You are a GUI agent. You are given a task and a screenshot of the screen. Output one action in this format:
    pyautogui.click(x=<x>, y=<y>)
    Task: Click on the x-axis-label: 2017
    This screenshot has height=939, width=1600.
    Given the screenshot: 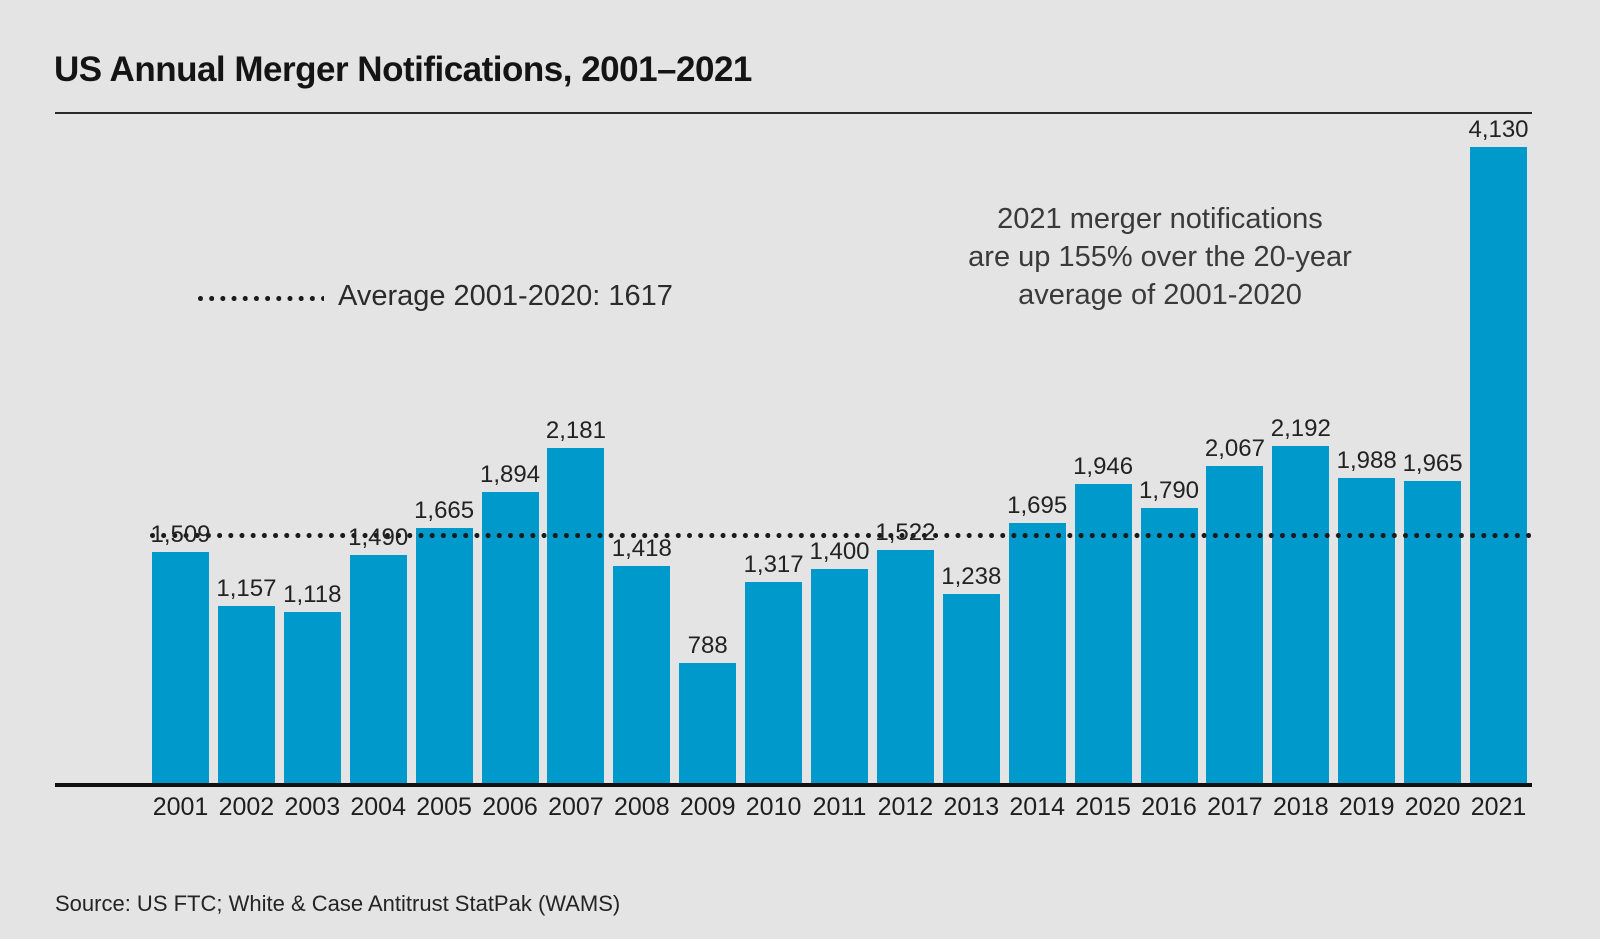 What is the action you would take?
    pyautogui.click(x=1235, y=807)
    